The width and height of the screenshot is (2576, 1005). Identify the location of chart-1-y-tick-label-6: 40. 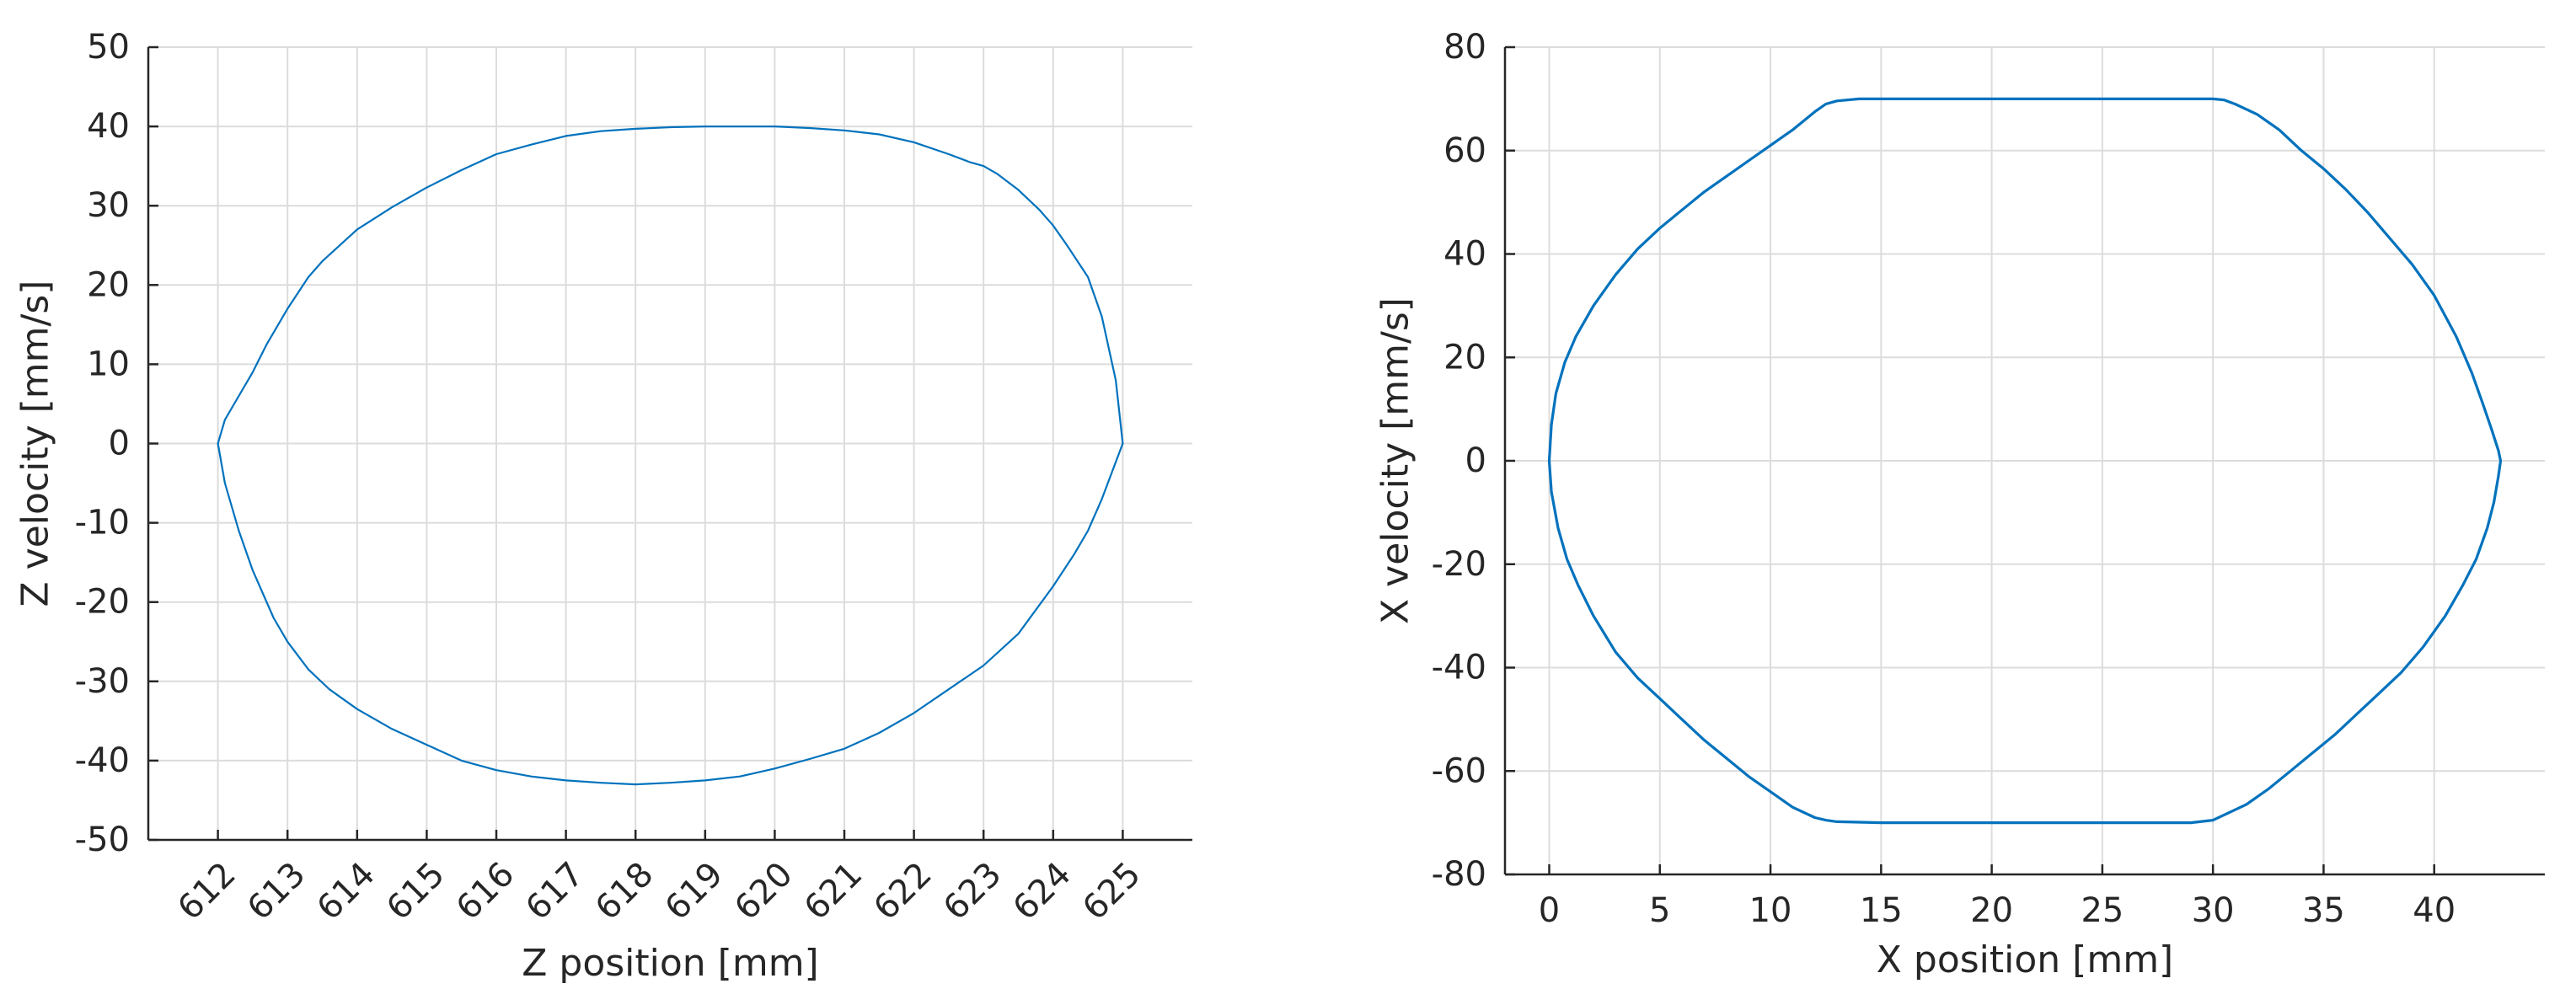
(1464, 254).